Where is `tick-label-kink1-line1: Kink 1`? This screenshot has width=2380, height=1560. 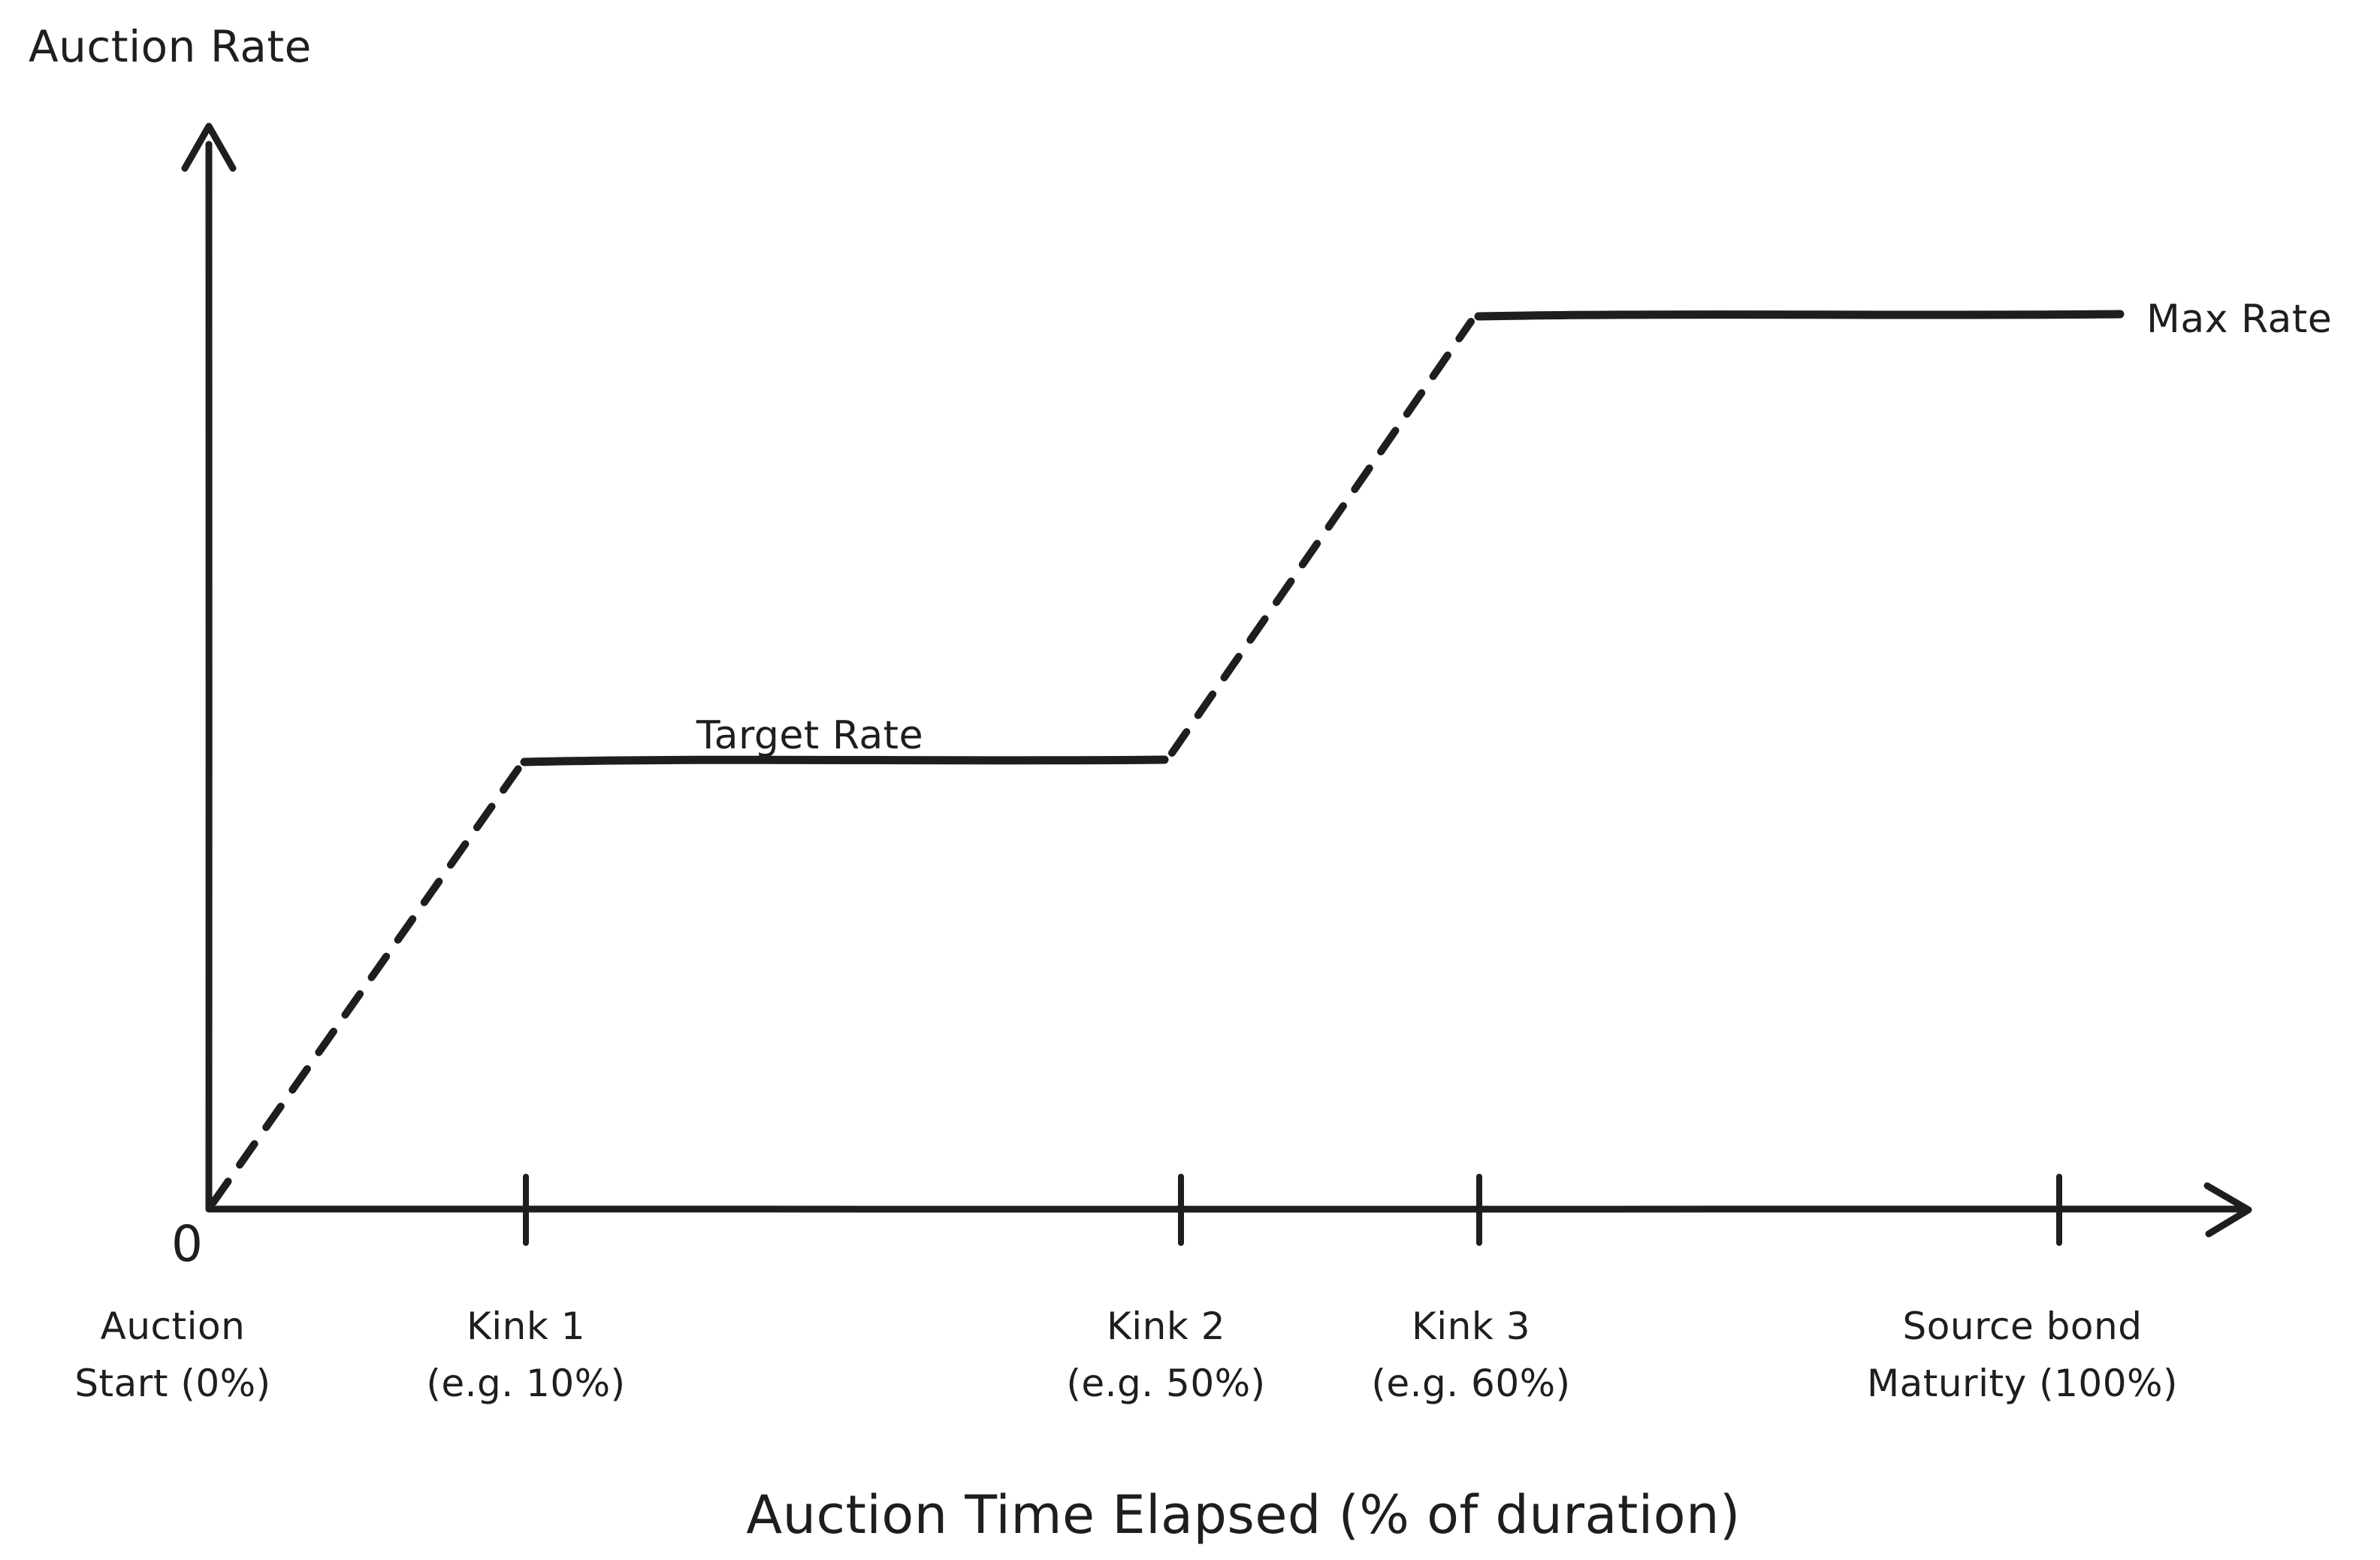
tick-label-kink1-line1: Kink 1 is located at coordinates (526, 1326).